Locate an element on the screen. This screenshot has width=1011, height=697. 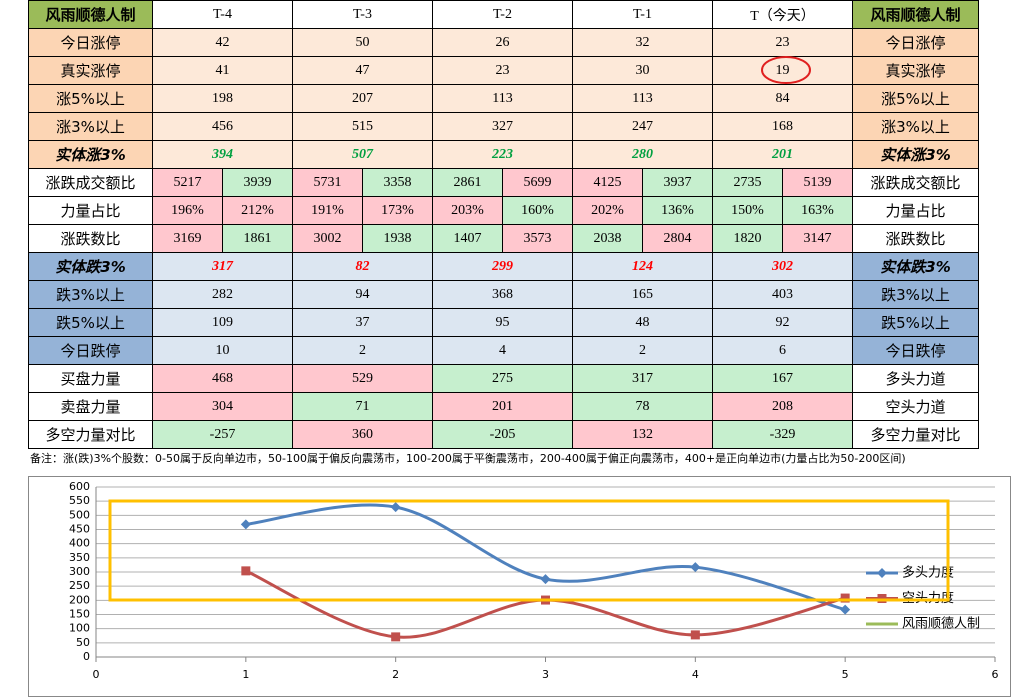
cell: 198 is located at coordinates (222, 98).